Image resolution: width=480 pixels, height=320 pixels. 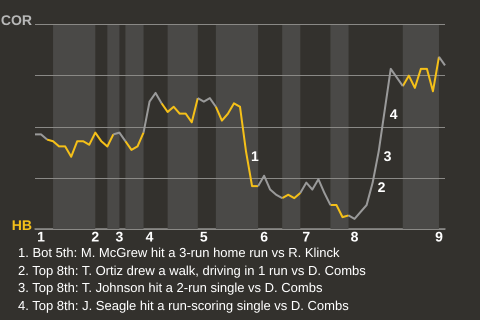 What do you see at coordinates (41, 236) in the screenshot?
I see `x-tick-label: 1` at bounding box center [41, 236].